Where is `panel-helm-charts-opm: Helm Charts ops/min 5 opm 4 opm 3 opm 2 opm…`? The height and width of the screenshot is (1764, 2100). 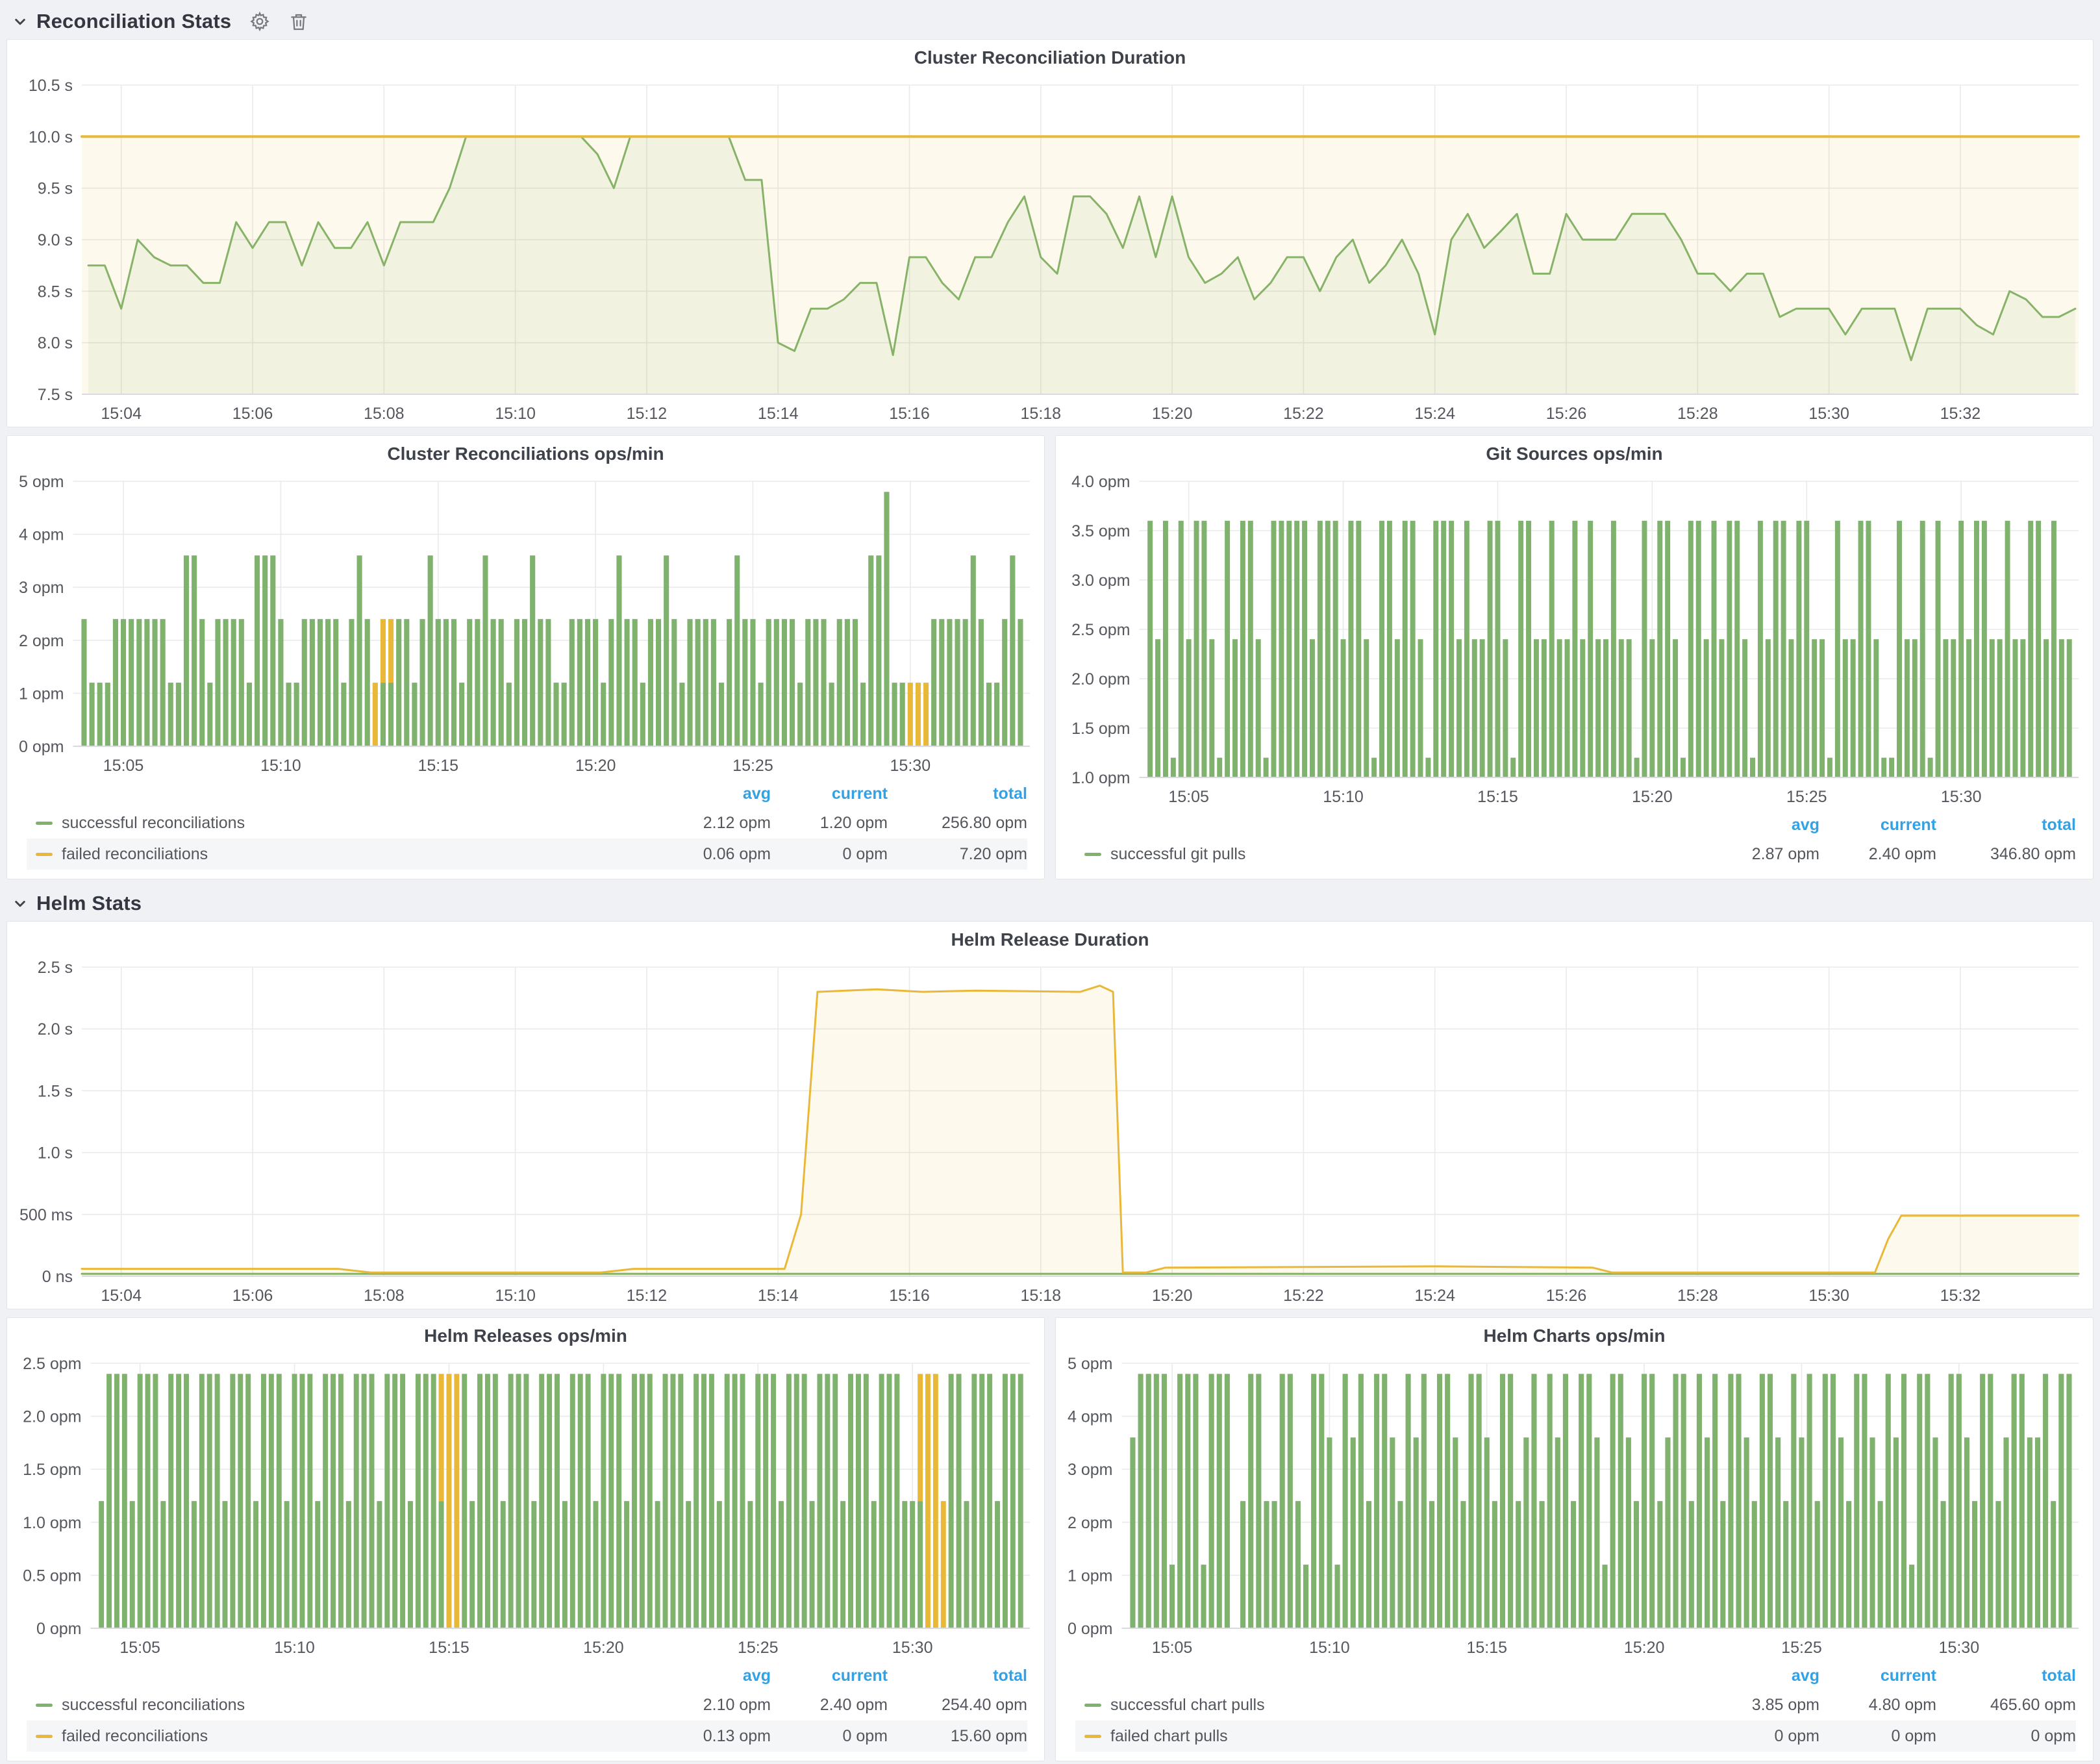
panel-helm-charts-opm: Helm Charts ops/min 5 opm 4 opm 3 opm 2 opm… is located at coordinates (1574, 1539).